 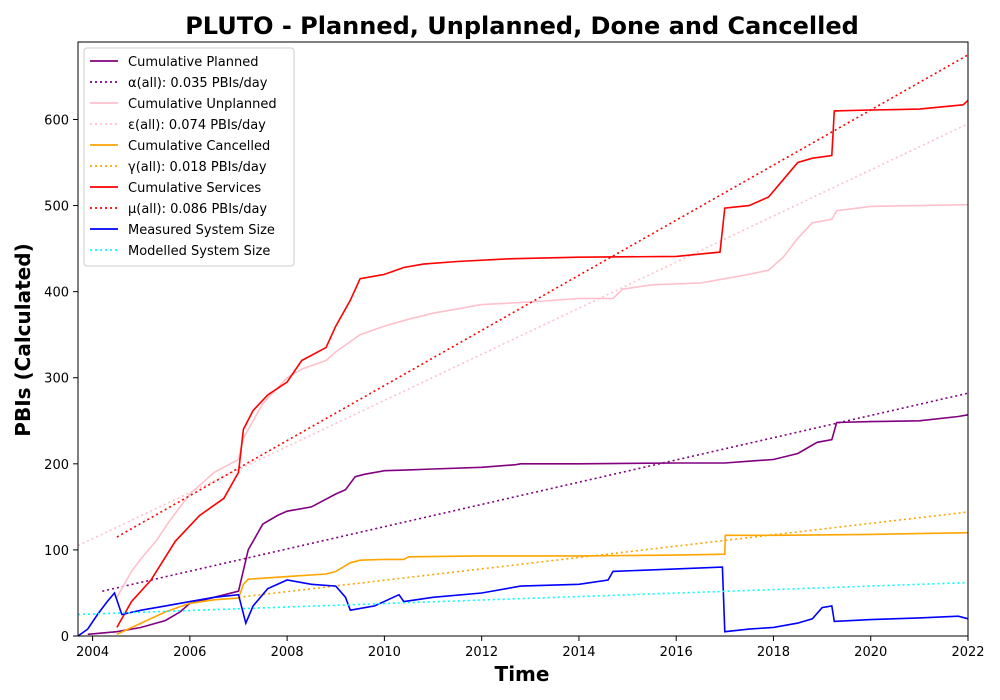 What do you see at coordinates (773, 652) in the screenshot?
I see `x-tick-label-7: 2018` at bounding box center [773, 652].